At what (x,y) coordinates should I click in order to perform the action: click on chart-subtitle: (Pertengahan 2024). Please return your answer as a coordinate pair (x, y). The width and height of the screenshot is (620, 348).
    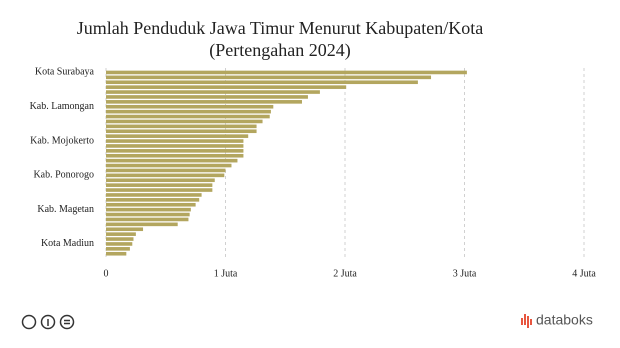
    Looking at the image, I should click on (279, 50).